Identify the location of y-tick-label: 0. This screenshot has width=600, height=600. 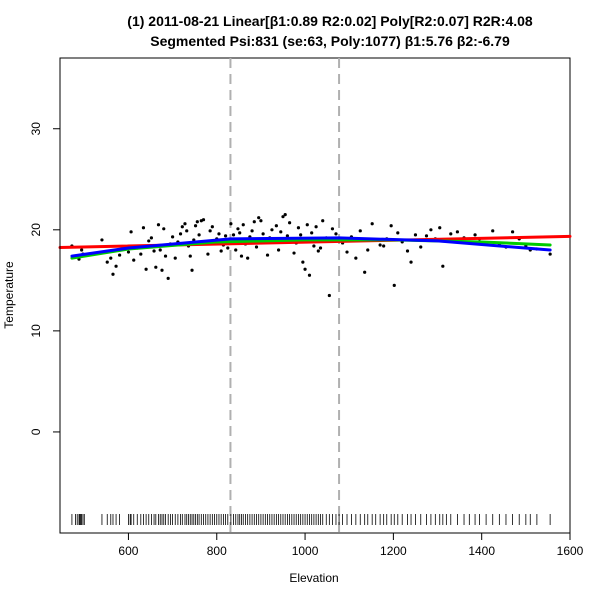
(36, 431).